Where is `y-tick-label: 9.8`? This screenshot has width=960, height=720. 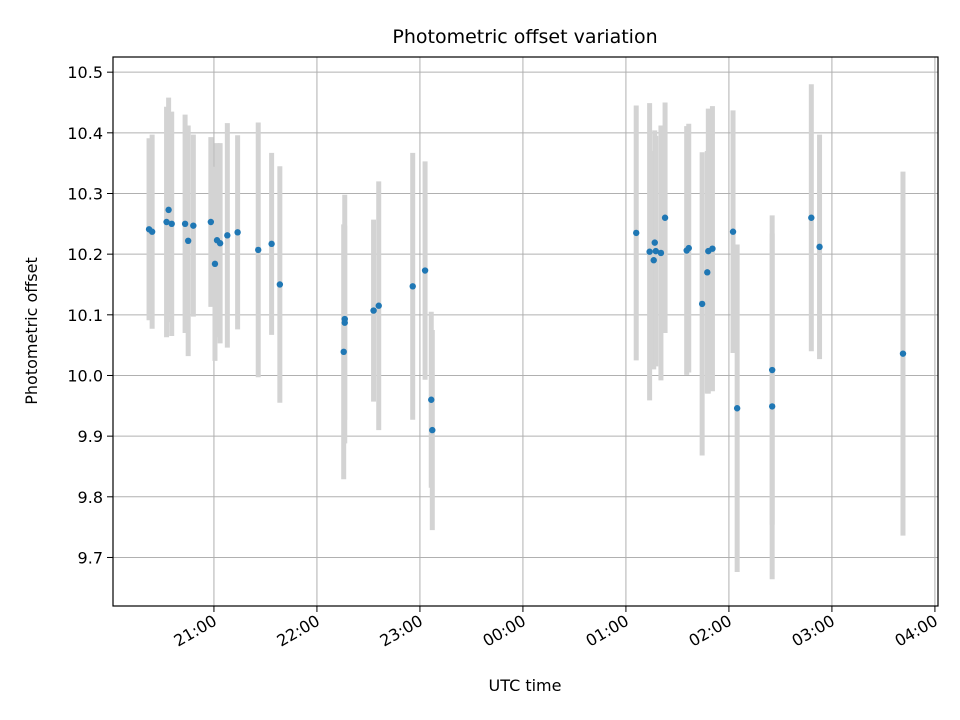
y-tick-label: 9.8 is located at coordinates (90, 497).